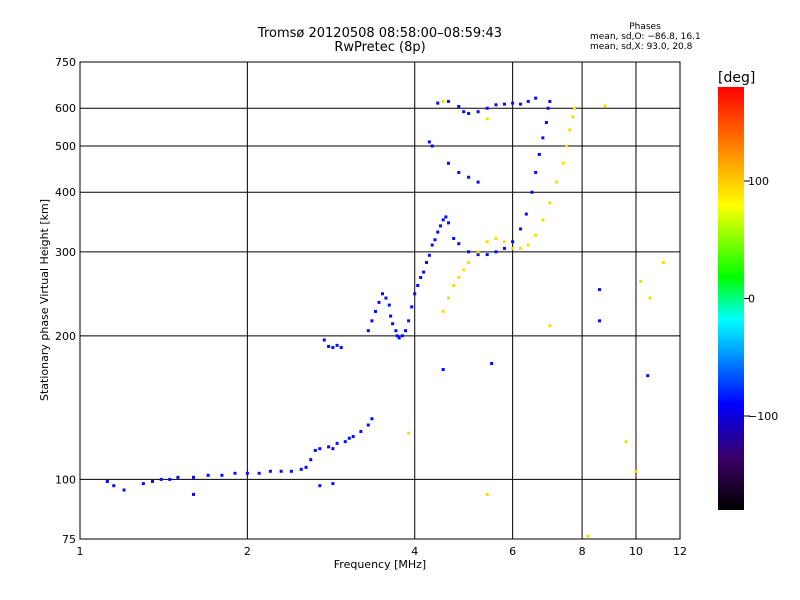 This screenshot has height=600, width=800. What do you see at coordinates (65, 336) in the screenshot?
I see `y-tick-label: 200` at bounding box center [65, 336].